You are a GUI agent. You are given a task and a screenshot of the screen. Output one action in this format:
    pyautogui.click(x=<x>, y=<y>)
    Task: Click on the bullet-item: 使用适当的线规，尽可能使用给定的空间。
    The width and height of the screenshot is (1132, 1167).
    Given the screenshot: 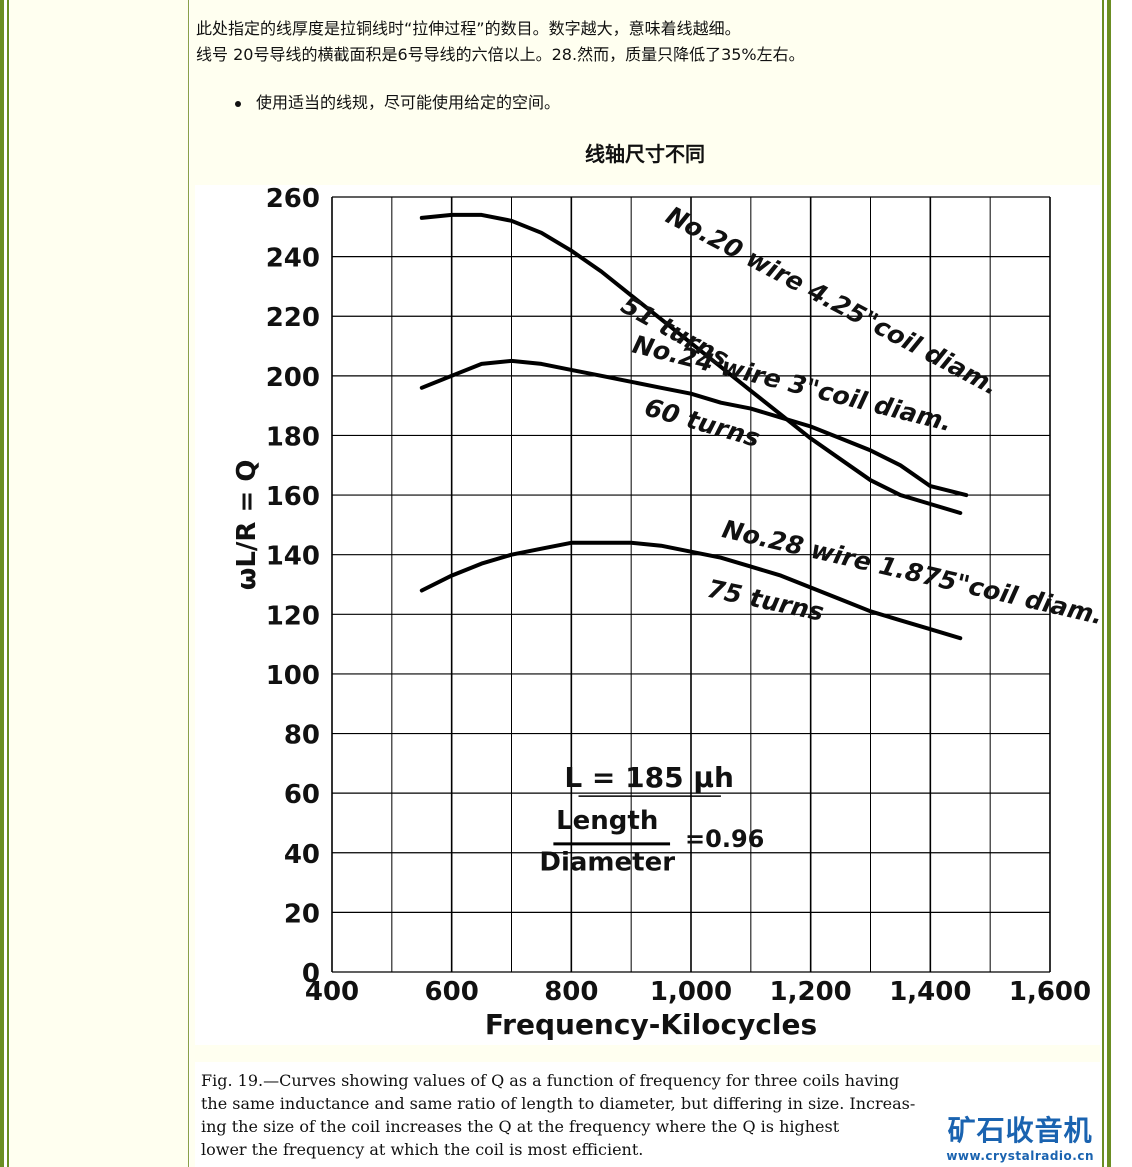 What is the action you would take?
    pyautogui.click(x=408, y=102)
    